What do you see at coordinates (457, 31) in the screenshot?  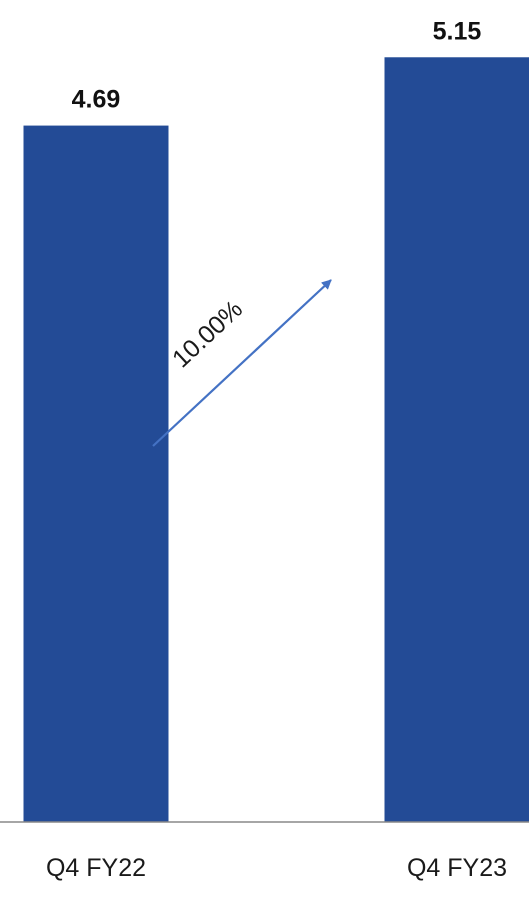 I see `bar-value-label: 5.15` at bounding box center [457, 31].